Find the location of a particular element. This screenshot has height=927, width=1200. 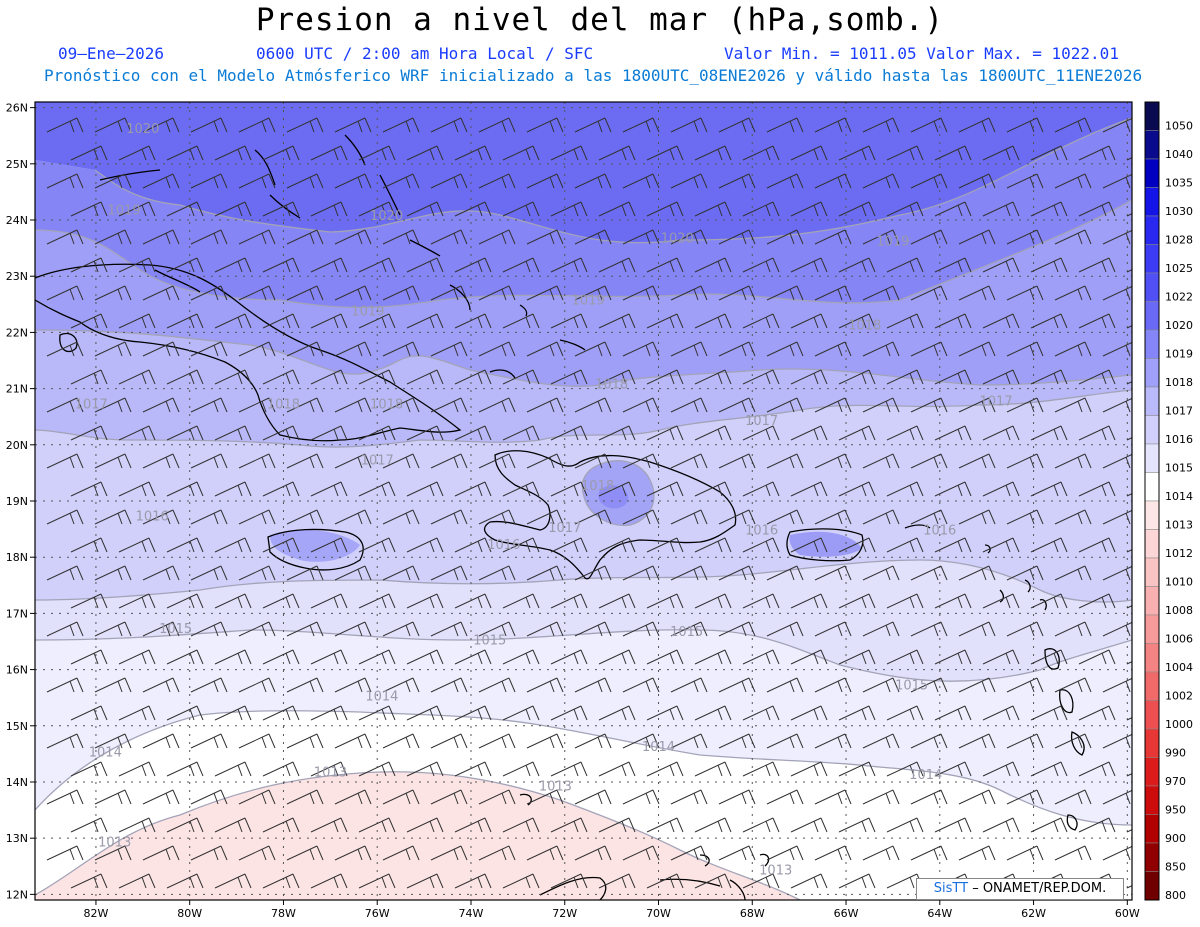

contour-label: 1014 is located at coordinates (105, 753).